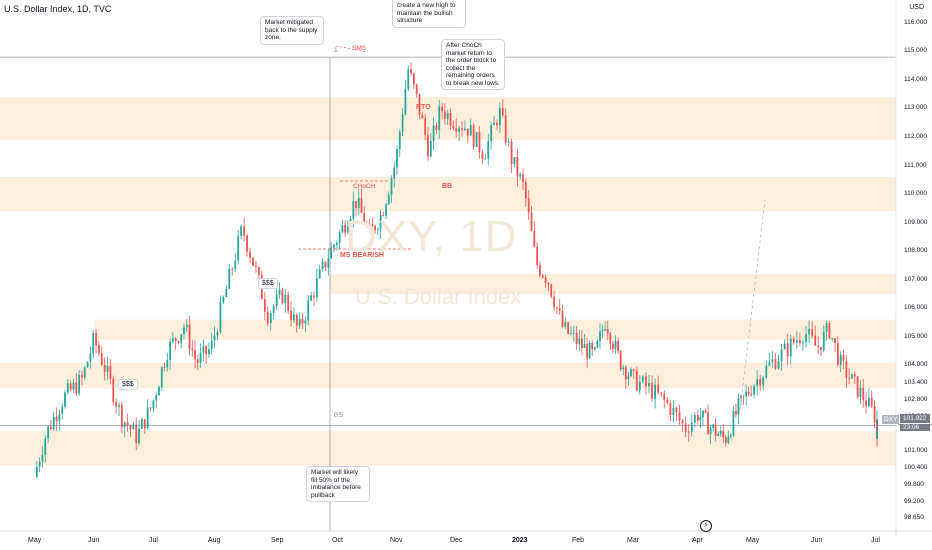 This screenshot has width=932, height=550. Describe the element at coordinates (431, 236) in the screenshot. I see `watermark-symbol: DXY, 1D` at that location.